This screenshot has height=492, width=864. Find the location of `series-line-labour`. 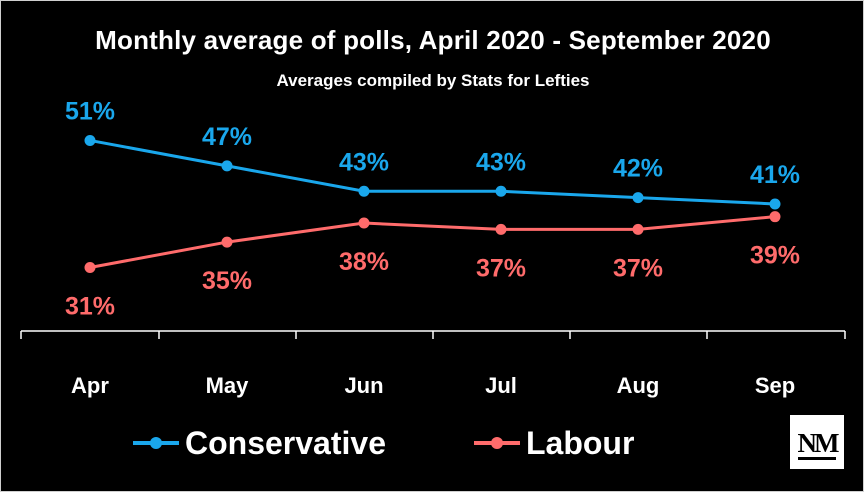

series-line-labour is located at coordinates (432, 242).